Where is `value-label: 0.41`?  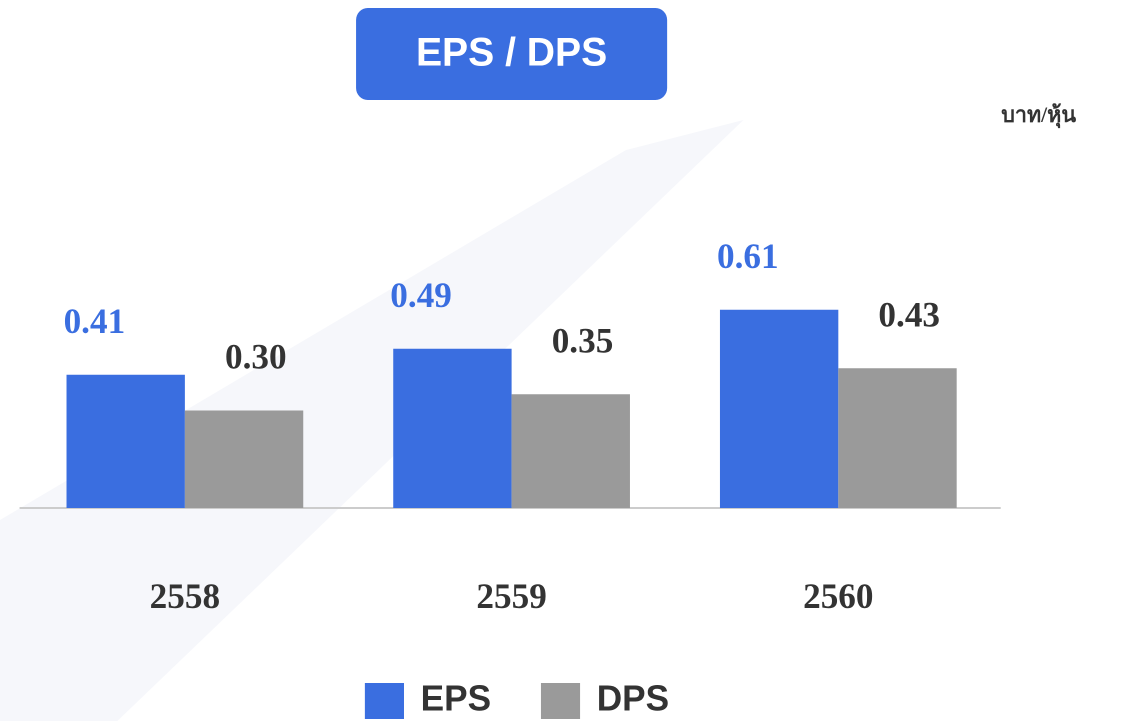
value-label: 0.41 is located at coordinates (95, 321).